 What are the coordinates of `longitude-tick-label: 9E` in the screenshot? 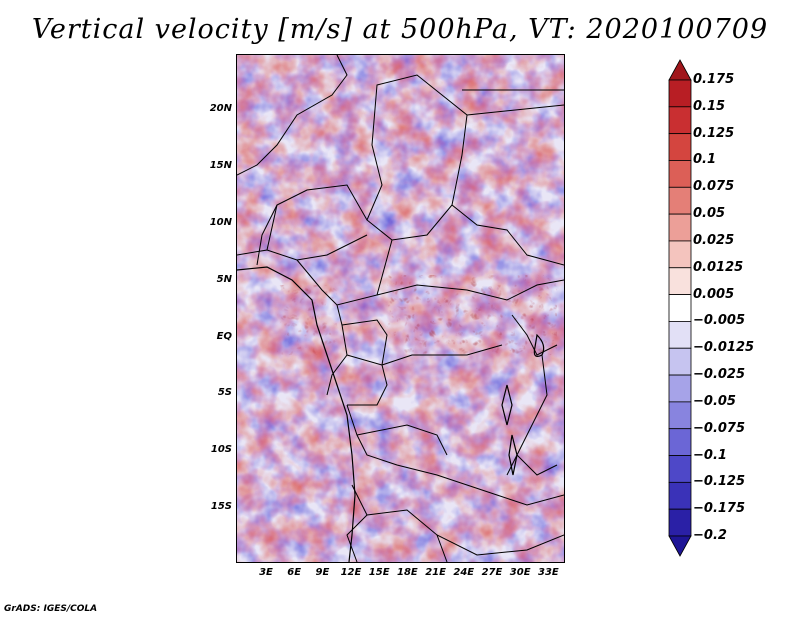 It's located at (322, 572).